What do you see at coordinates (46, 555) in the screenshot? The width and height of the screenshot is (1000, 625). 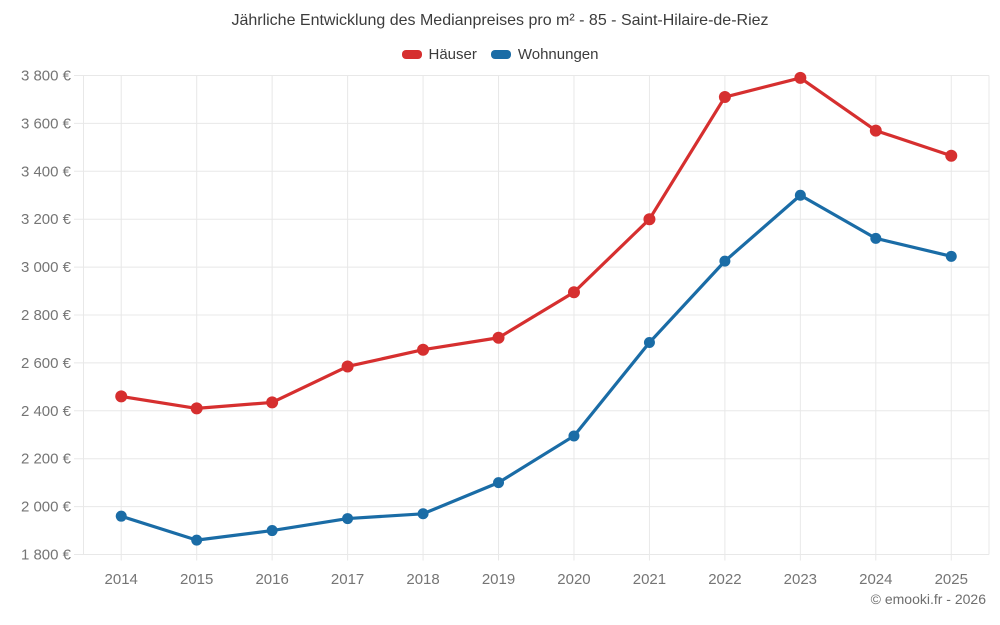 I see `svg-text: 1 800 €` at bounding box center [46, 555].